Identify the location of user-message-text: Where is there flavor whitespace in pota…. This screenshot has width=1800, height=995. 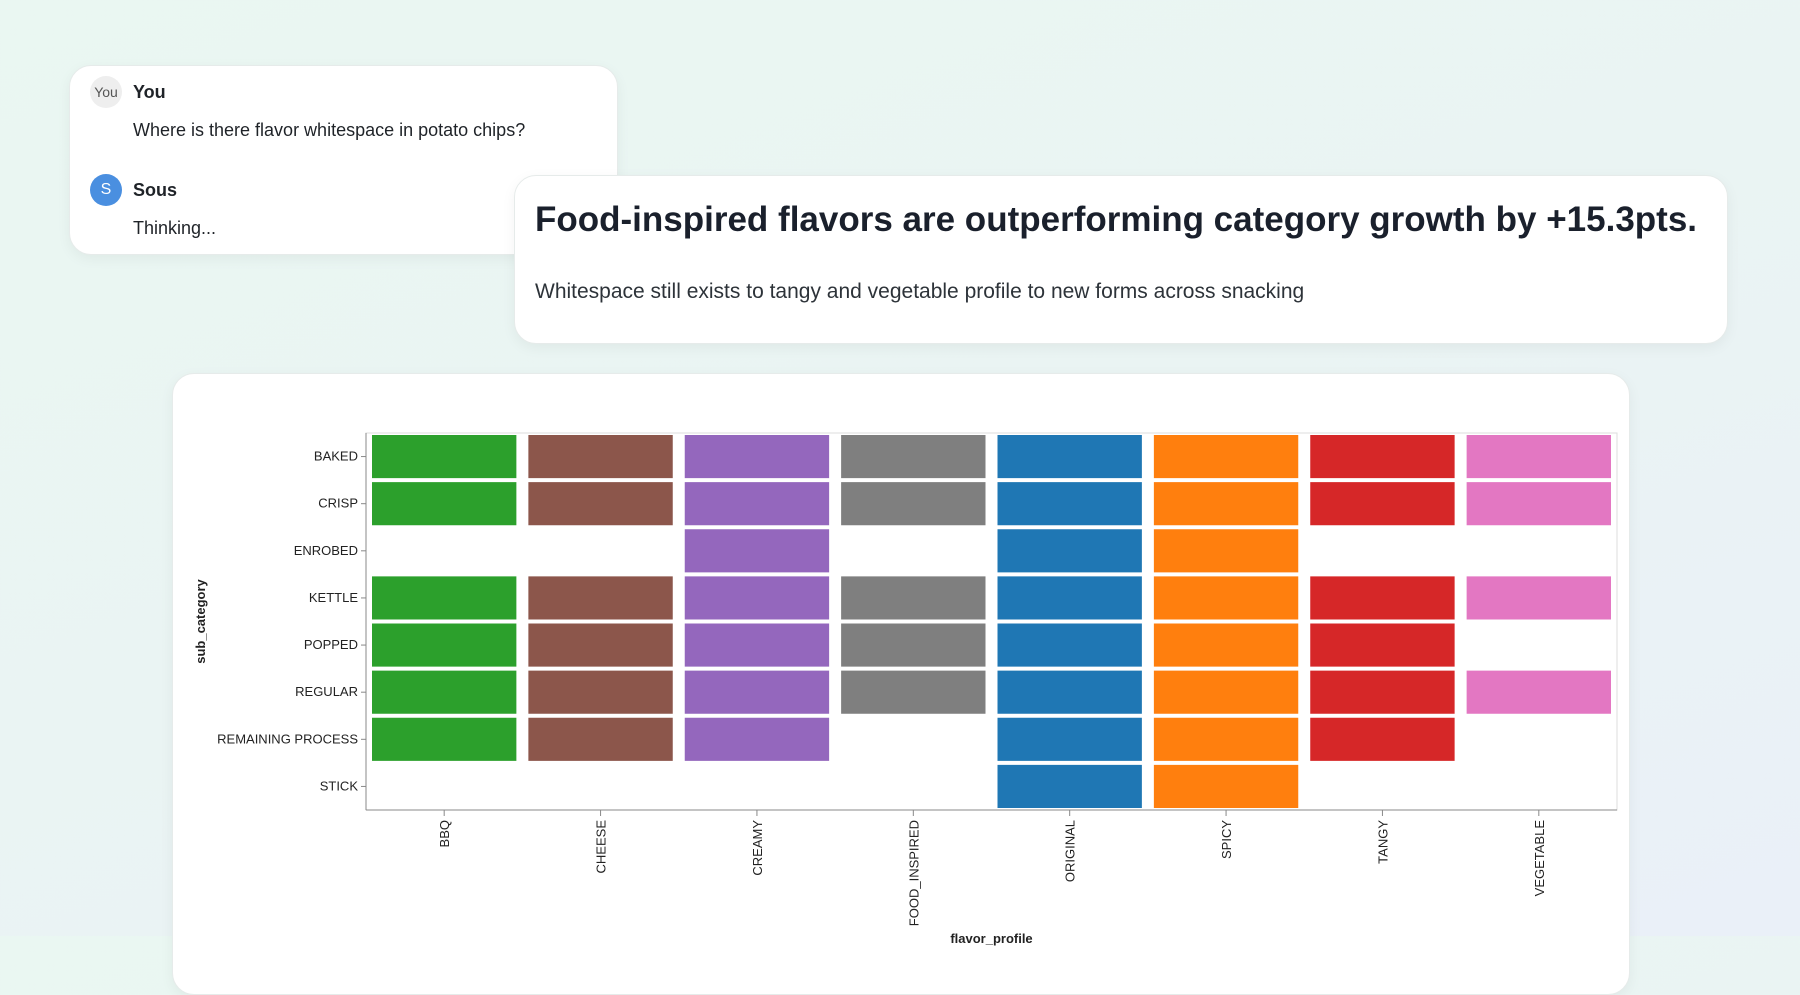
(329, 130).